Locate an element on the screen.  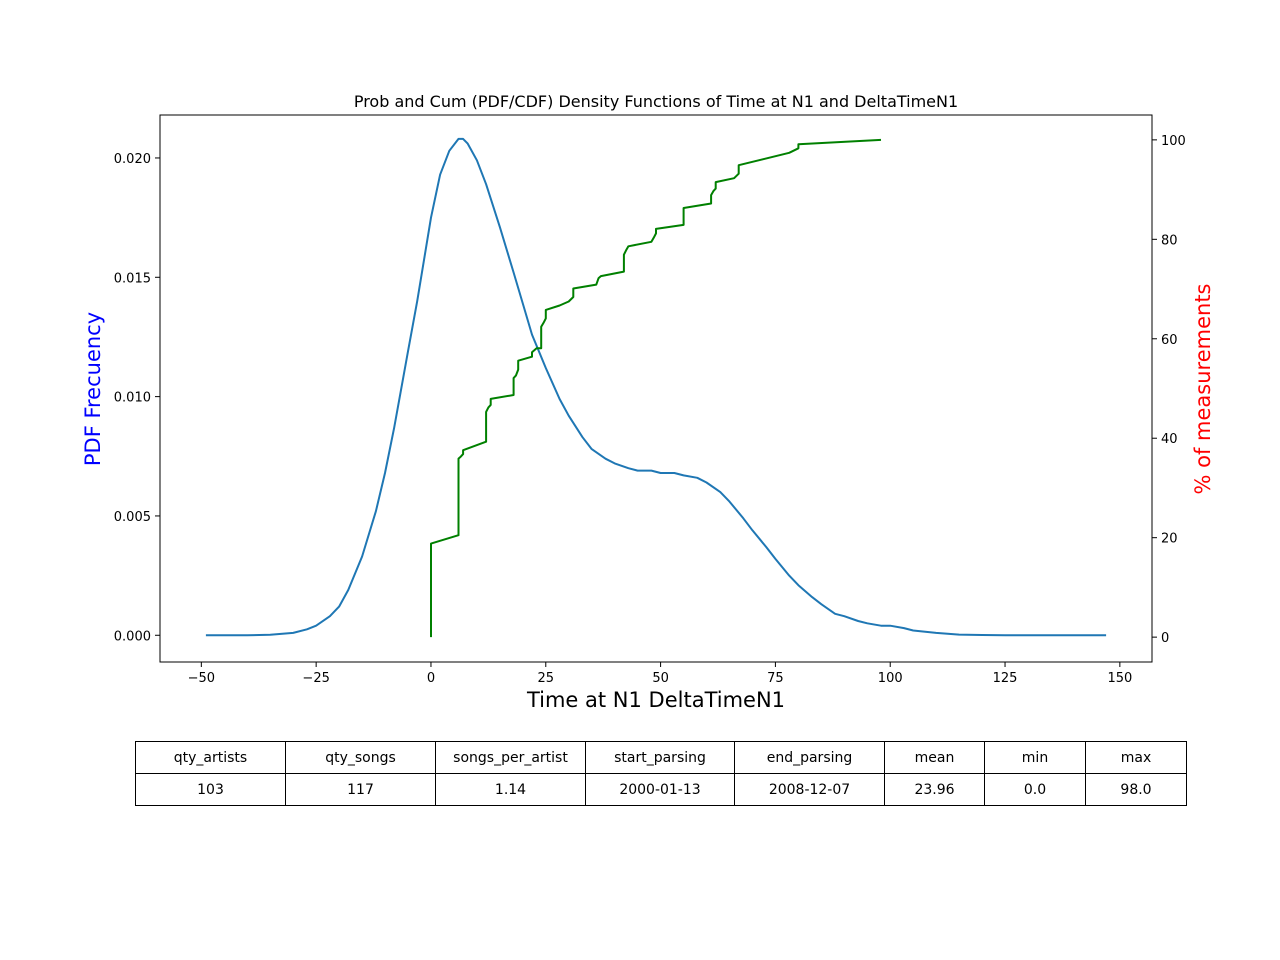
y-right-tick-label: 100 is located at coordinates (1173, 141).